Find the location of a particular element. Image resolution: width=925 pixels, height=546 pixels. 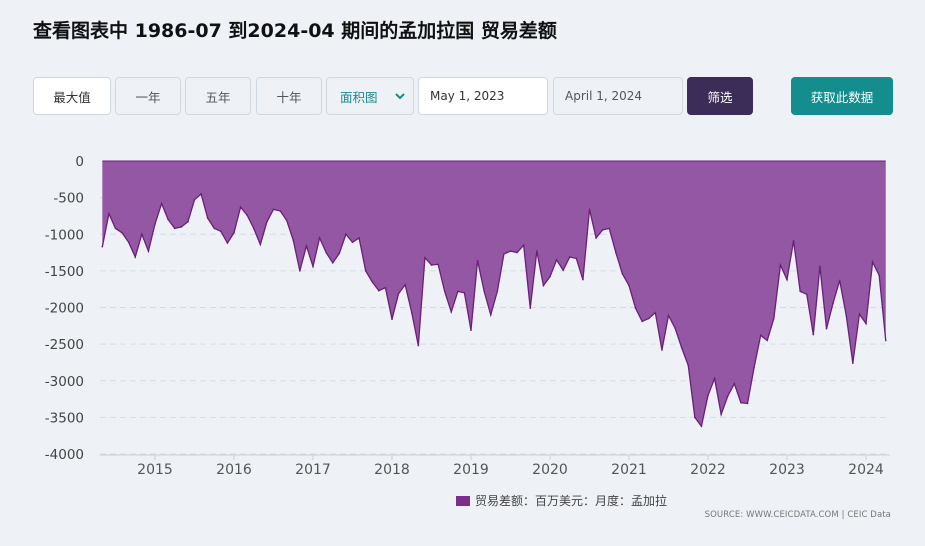

x-tick-label: 2024 is located at coordinates (866, 470).